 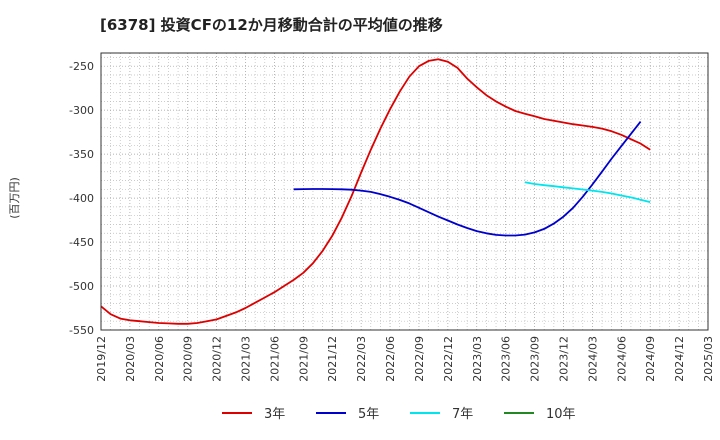 What do you see at coordinates (399, 414) in the screenshot?
I see `legend: 3年 5年 7年 10年` at bounding box center [399, 414].